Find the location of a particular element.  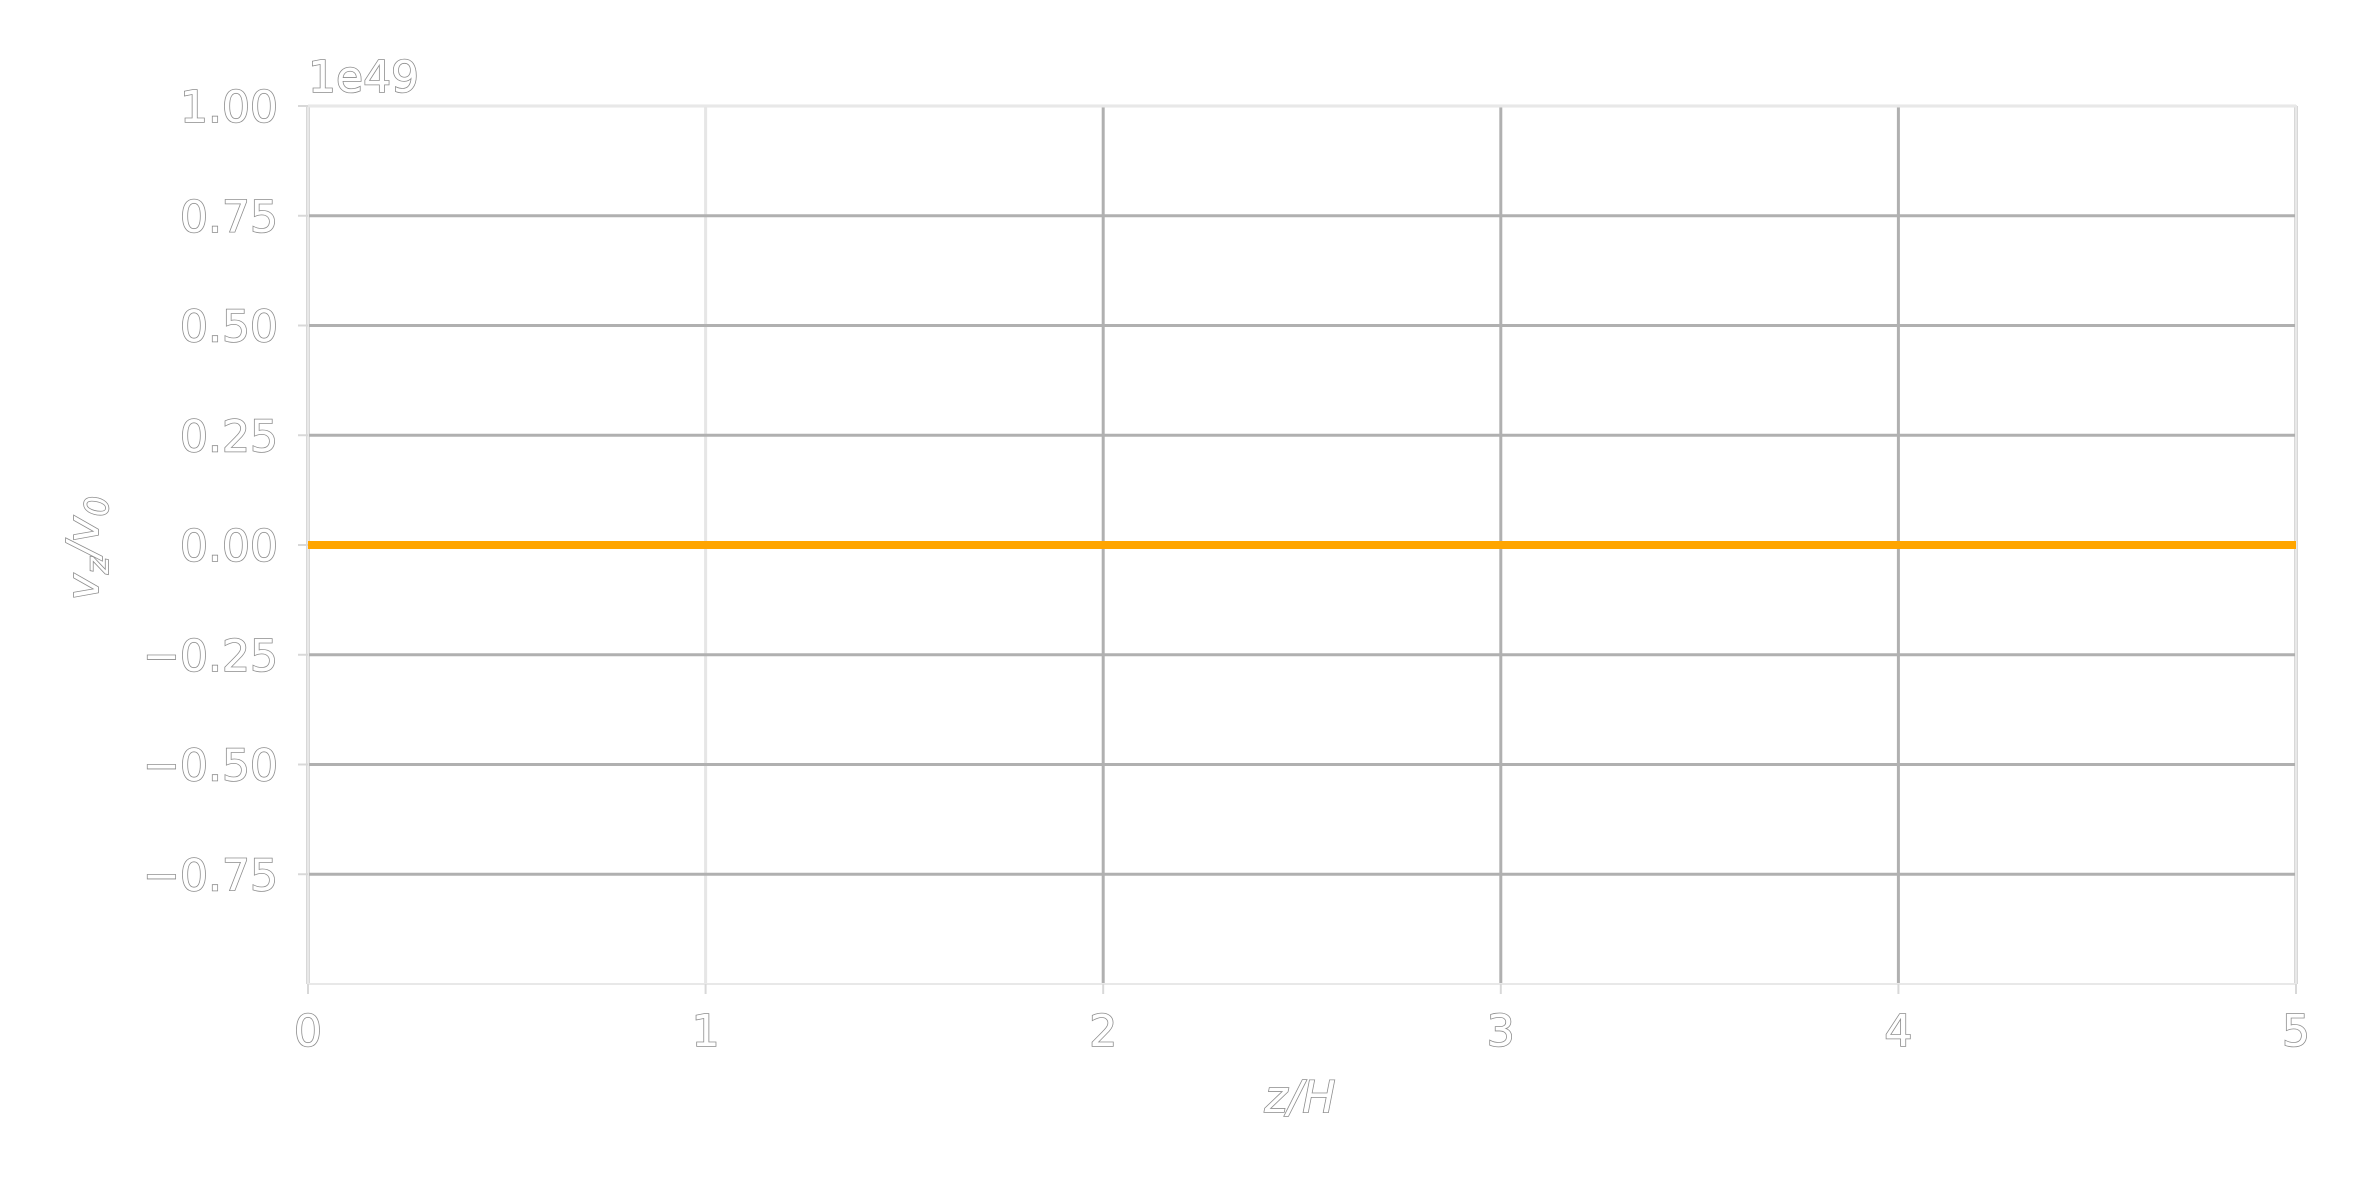

y-tick-label-1: 0.75 is located at coordinates (229, 217).